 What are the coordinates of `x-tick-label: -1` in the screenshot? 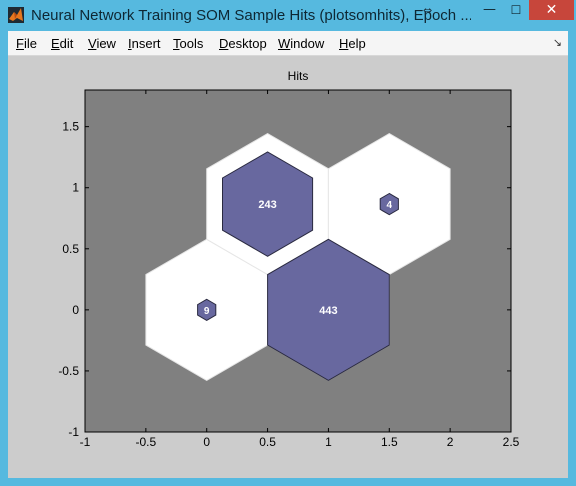 It's located at (85, 442).